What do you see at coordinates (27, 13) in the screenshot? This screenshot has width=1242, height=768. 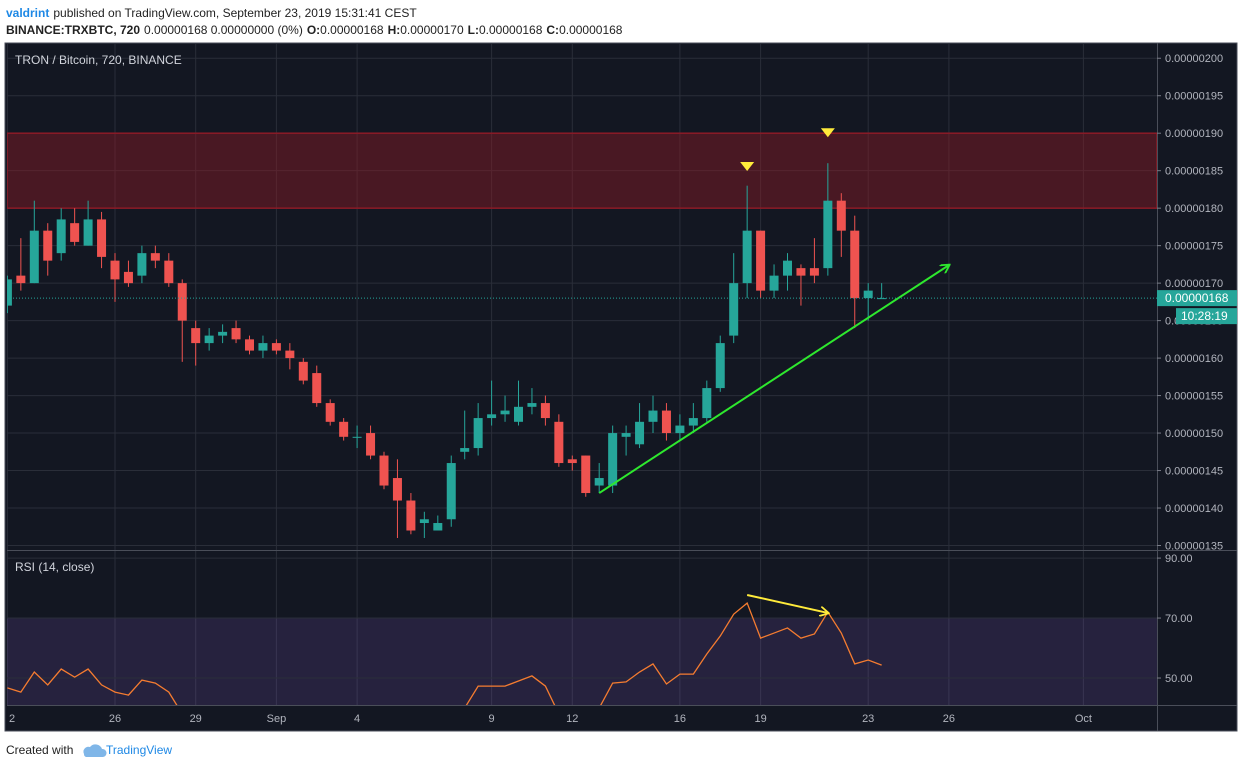 I see `author: valdrint` at bounding box center [27, 13].